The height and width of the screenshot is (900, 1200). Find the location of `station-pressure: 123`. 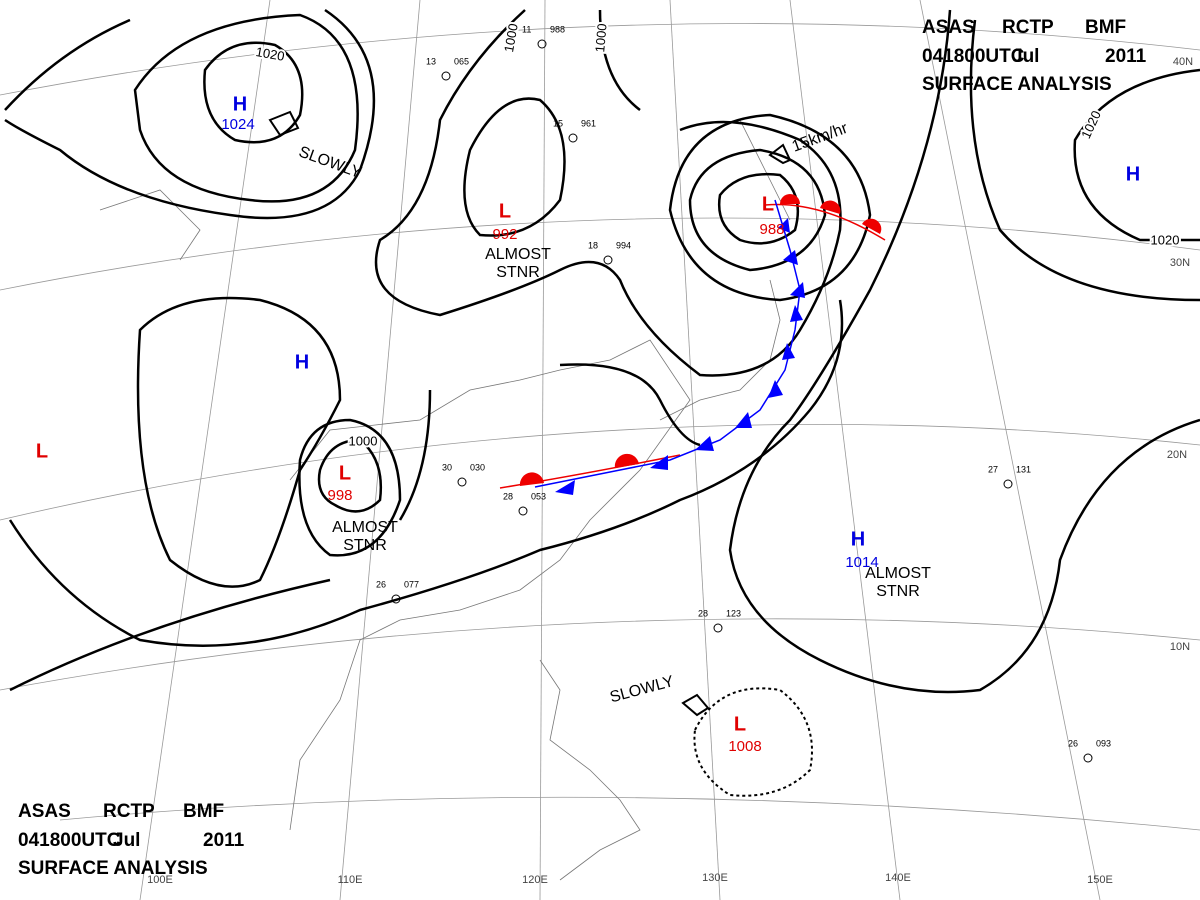

station-pressure: 123 is located at coordinates (733, 613).